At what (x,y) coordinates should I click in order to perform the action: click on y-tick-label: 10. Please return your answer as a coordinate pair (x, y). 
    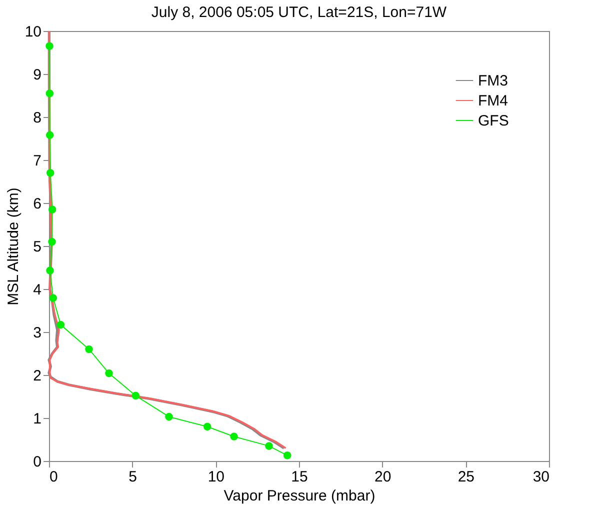
    Looking at the image, I should click on (33, 32).